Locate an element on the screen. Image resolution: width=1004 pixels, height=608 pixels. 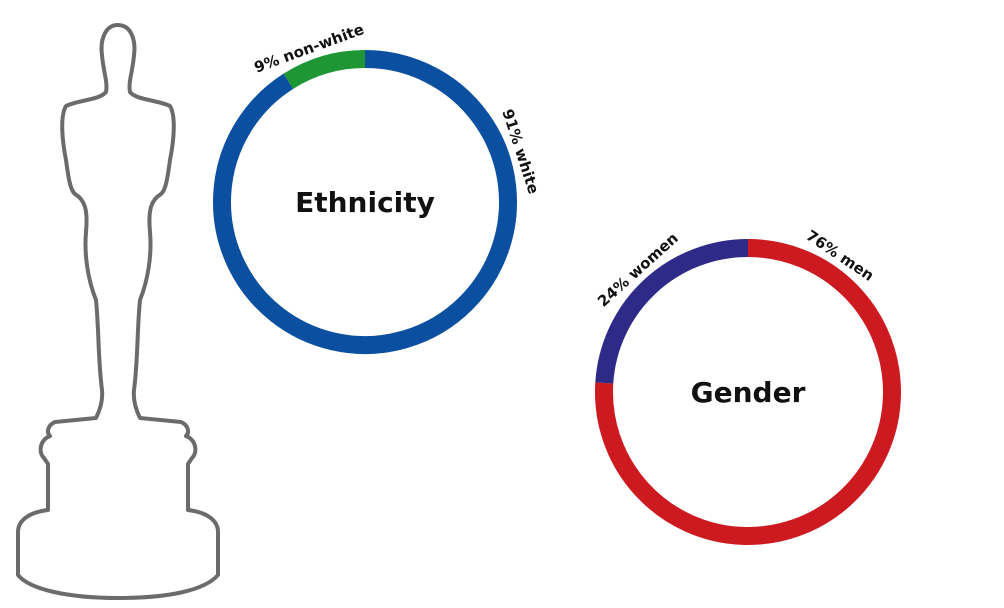
chart-title: Gender is located at coordinates (748, 392).